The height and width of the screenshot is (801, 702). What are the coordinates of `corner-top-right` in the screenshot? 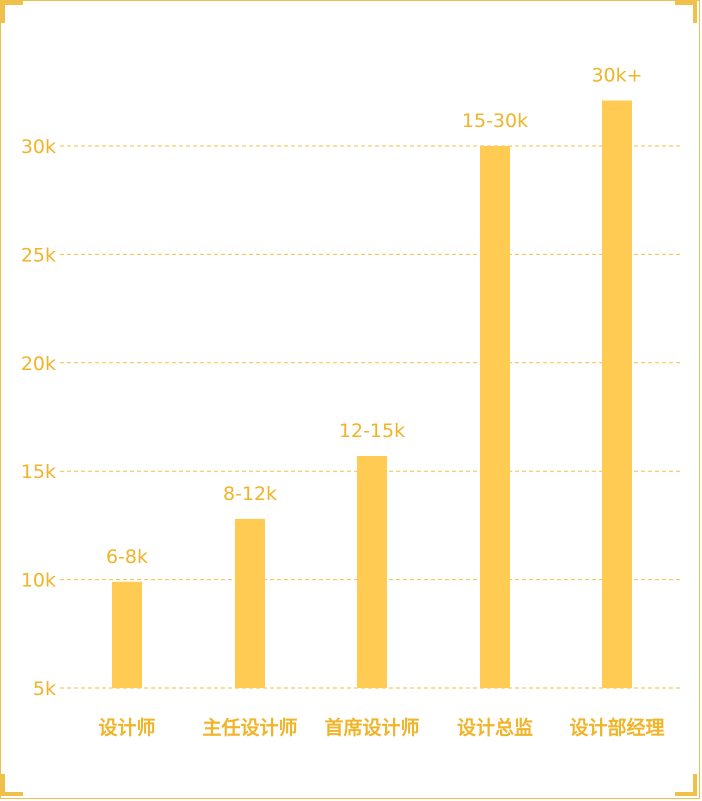 It's located at (686, 12).